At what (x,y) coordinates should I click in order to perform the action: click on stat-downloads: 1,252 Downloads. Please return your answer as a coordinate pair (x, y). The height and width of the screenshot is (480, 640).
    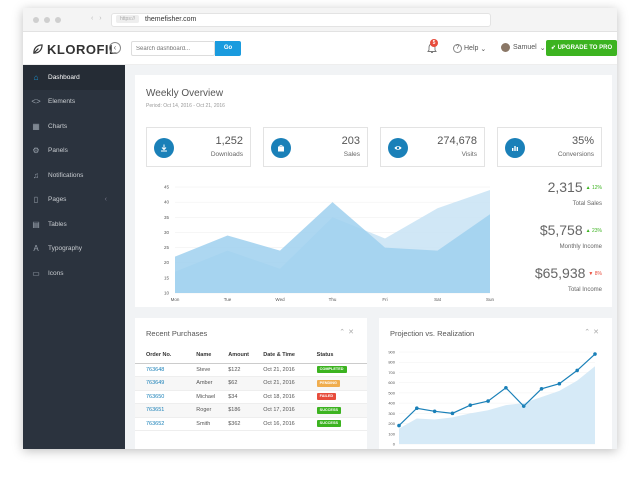
    Looking at the image, I should click on (198, 147).